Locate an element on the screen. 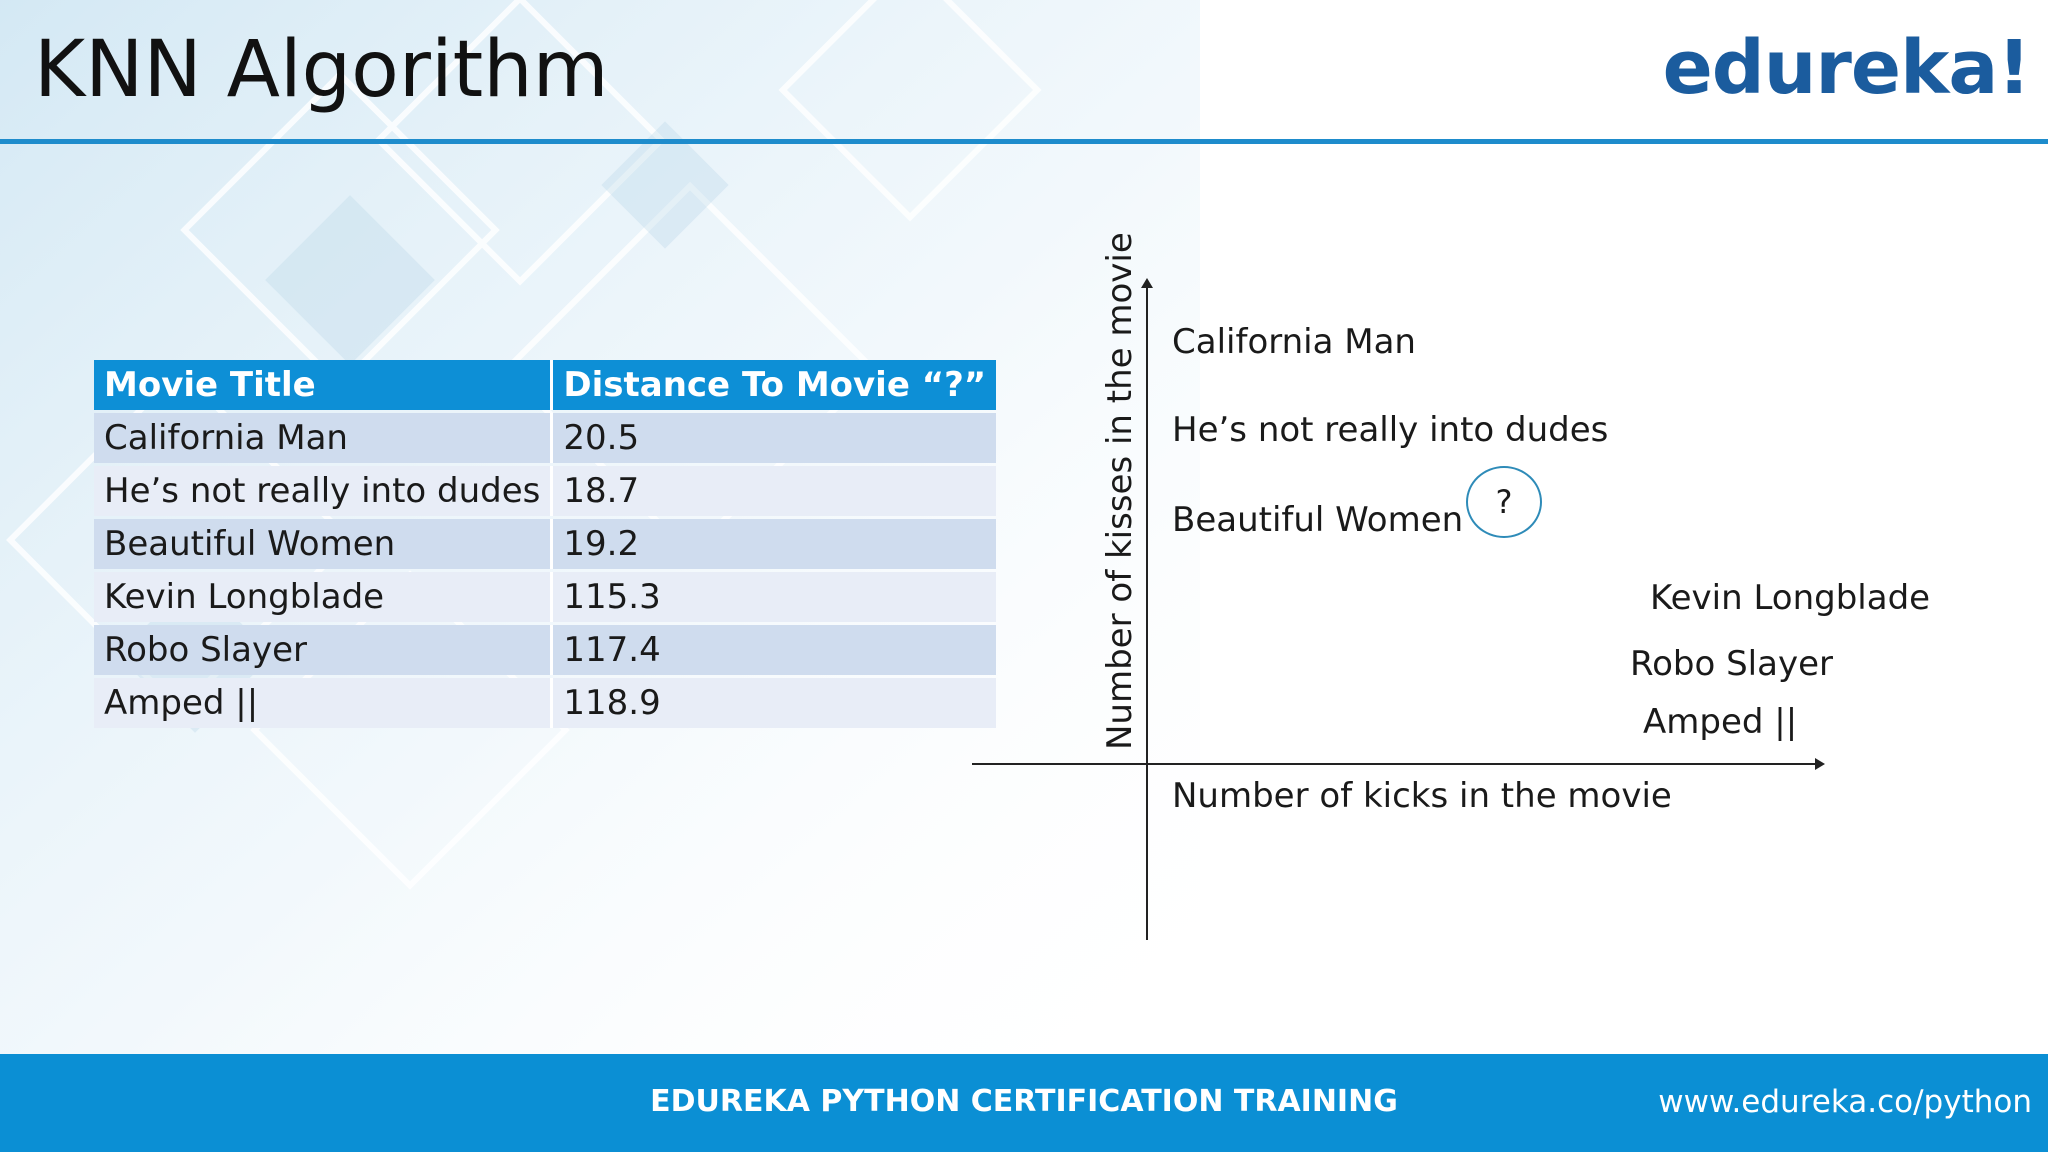 The height and width of the screenshot is (1152, 2048). query-point-label: ? is located at coordinates (1504, 502).